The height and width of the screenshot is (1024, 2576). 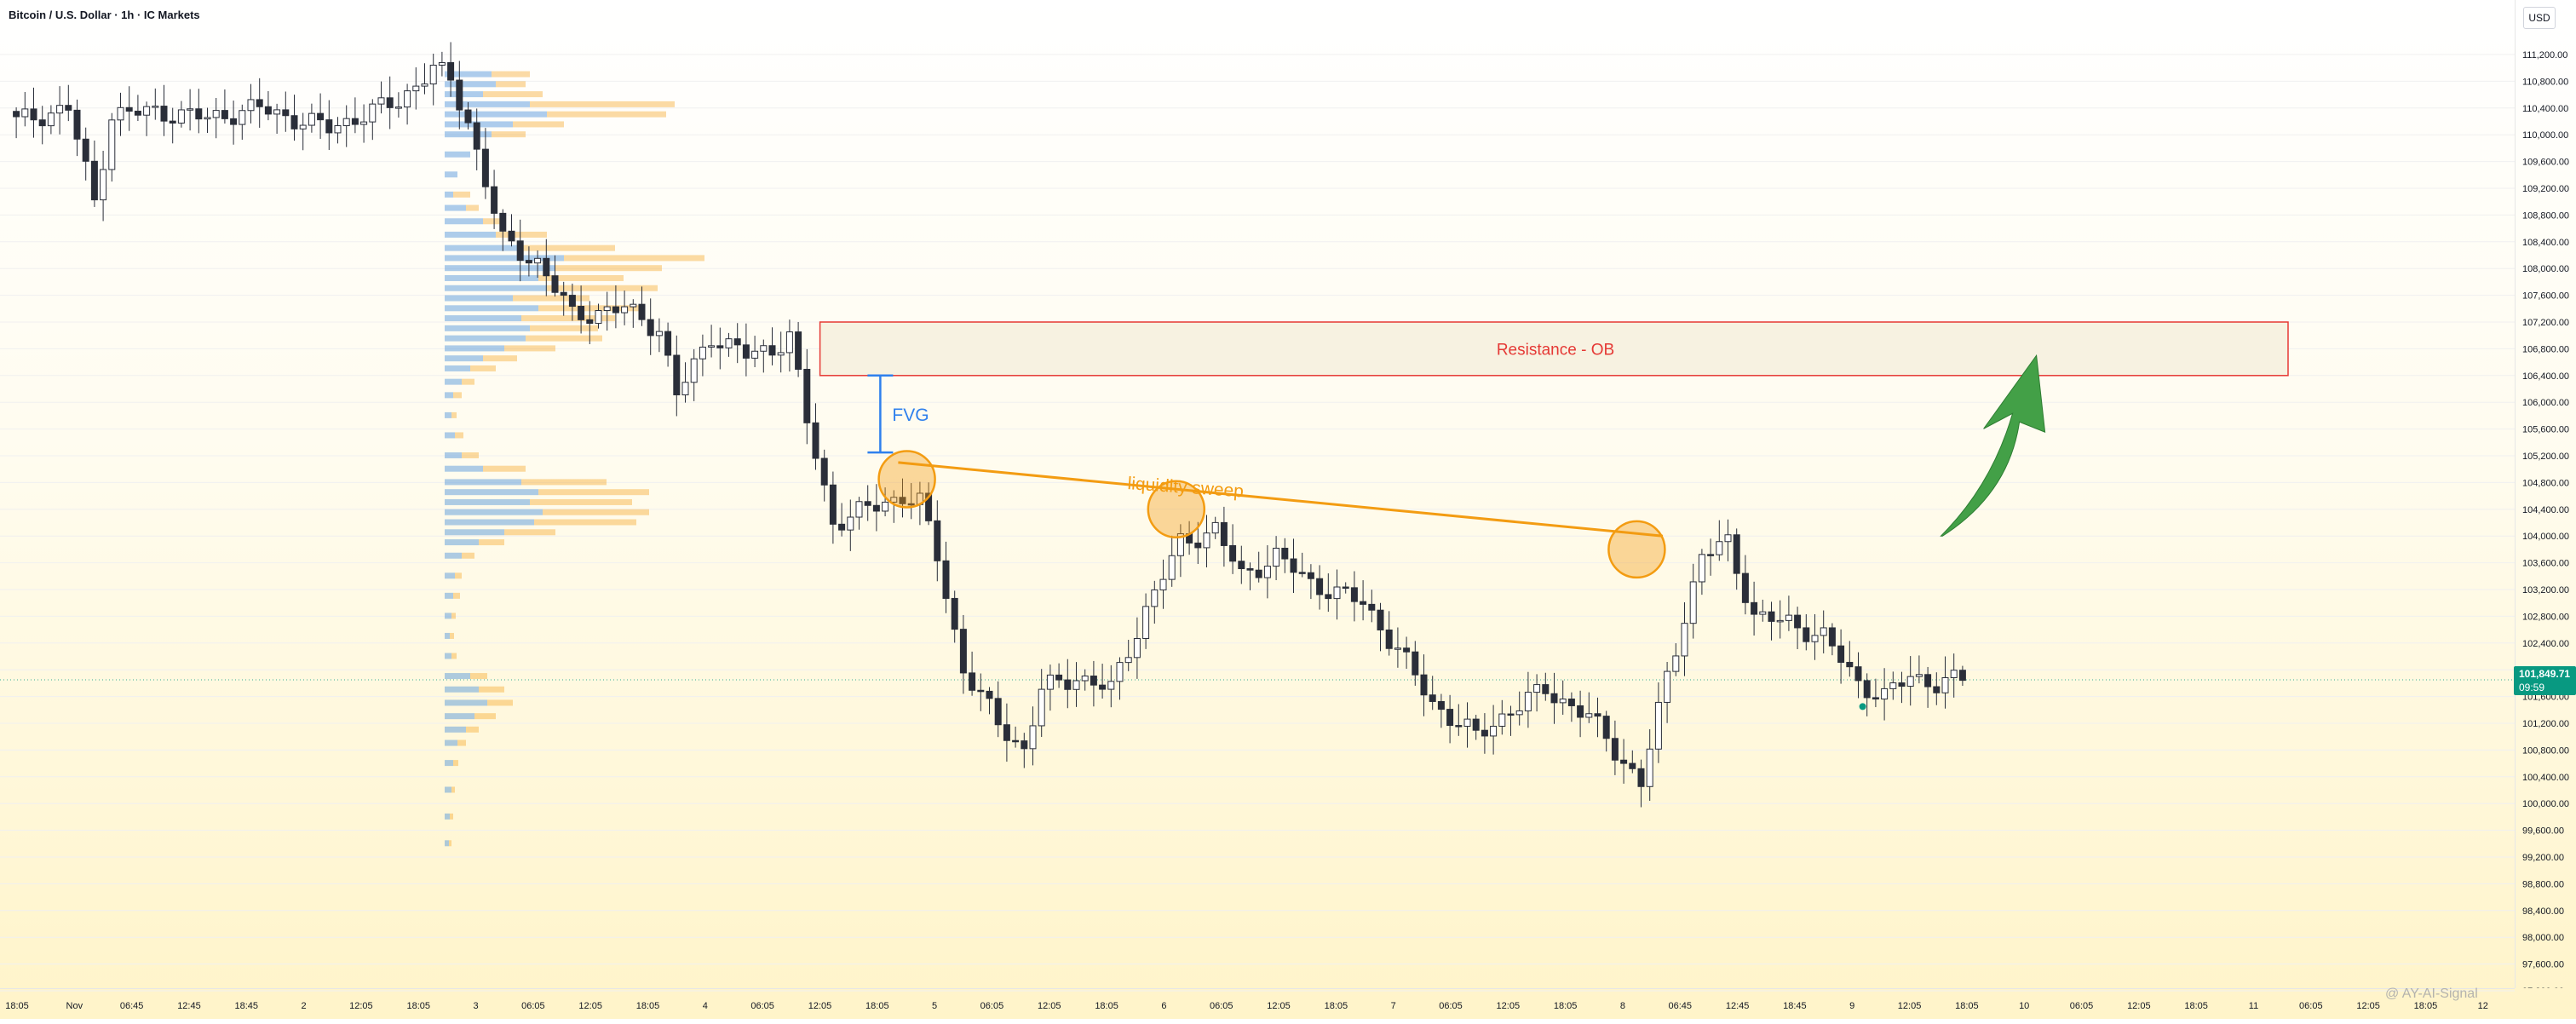 I want to click on time-tick-label: 7, so click(x=1394, y=1006).